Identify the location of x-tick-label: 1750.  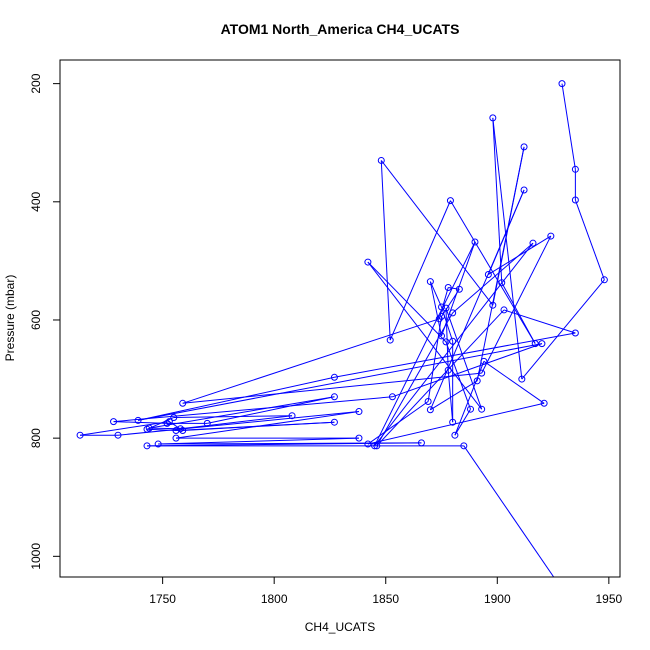
(162, 599).